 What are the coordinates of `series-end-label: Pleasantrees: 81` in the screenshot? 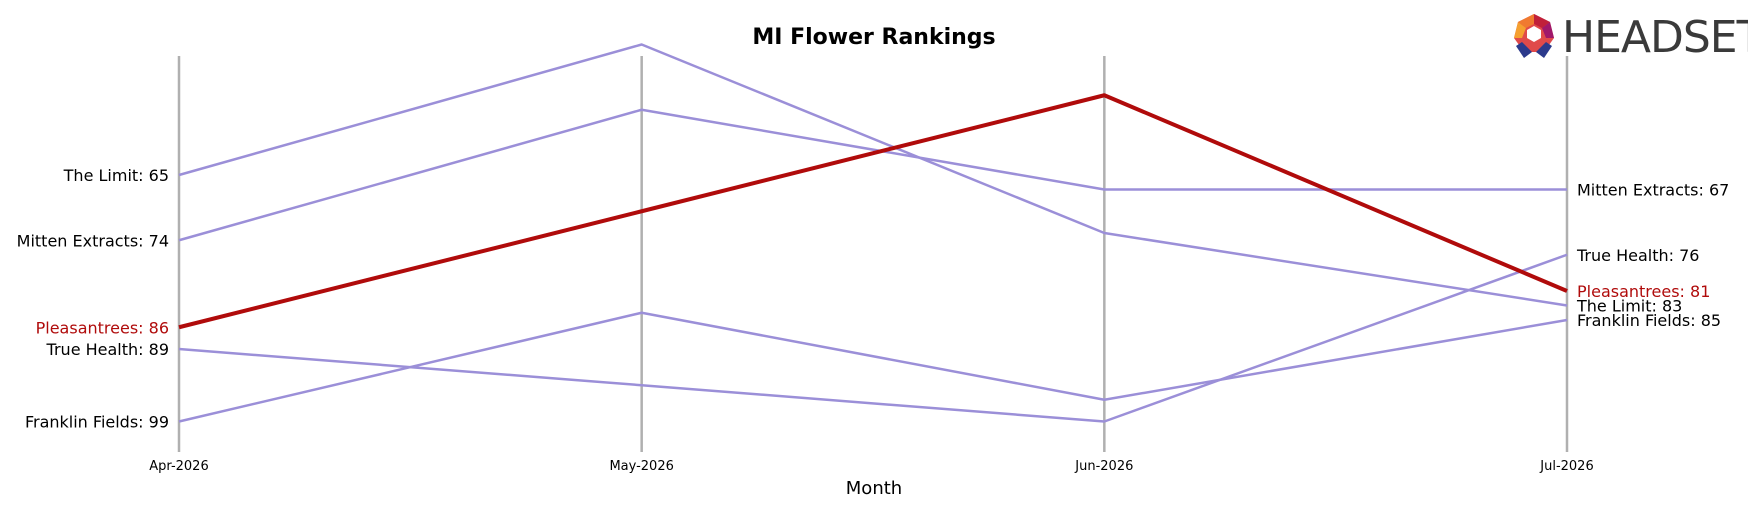 It's located at (1643, 291).